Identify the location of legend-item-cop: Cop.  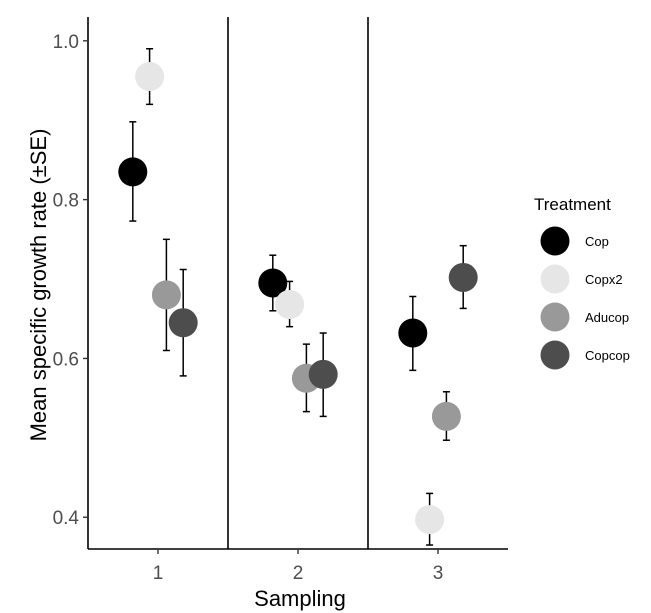
(574, 241).